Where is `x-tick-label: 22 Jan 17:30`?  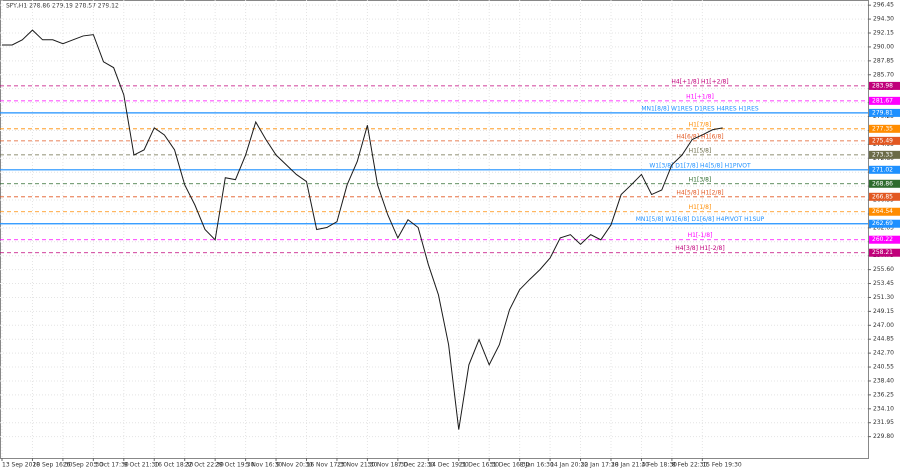 x-tick-label: 22 Jan 17:30 is located at coordinates (600, 465).